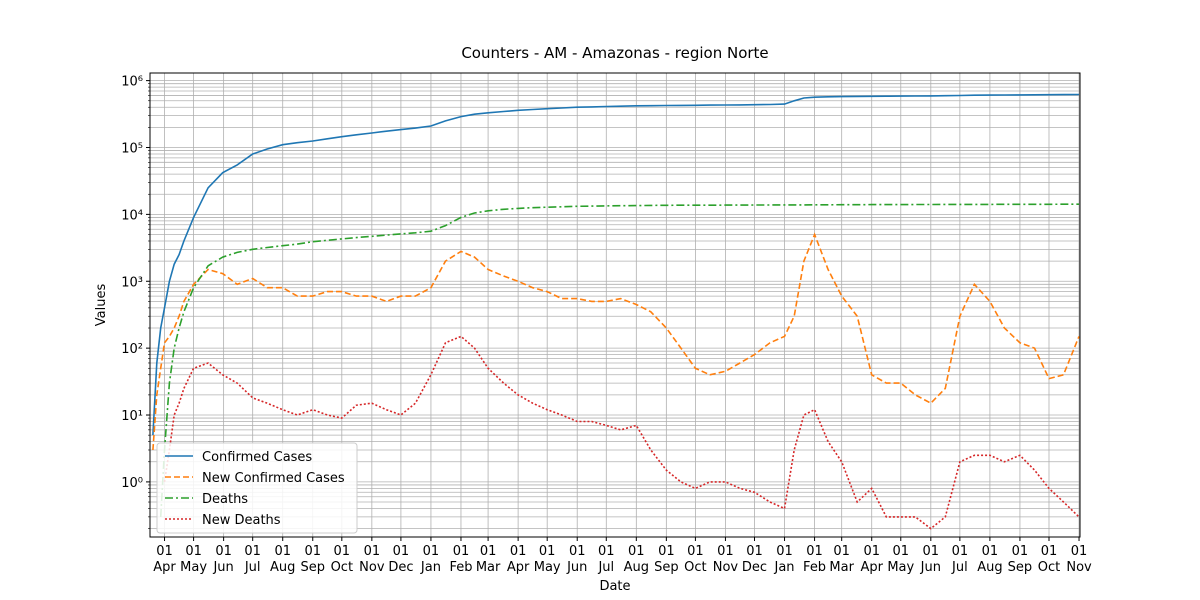  Describe the element at coordinates (132, 148) in the screenshot. I see `y-tick-label: 10⁵` at that location.